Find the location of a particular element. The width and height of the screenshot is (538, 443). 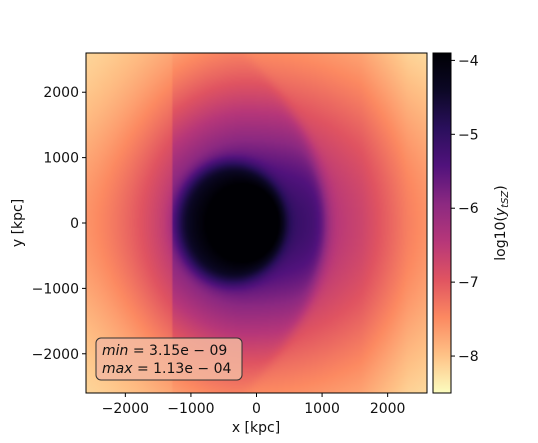

annotation-max-label: max is located at coordinates (117, 369).